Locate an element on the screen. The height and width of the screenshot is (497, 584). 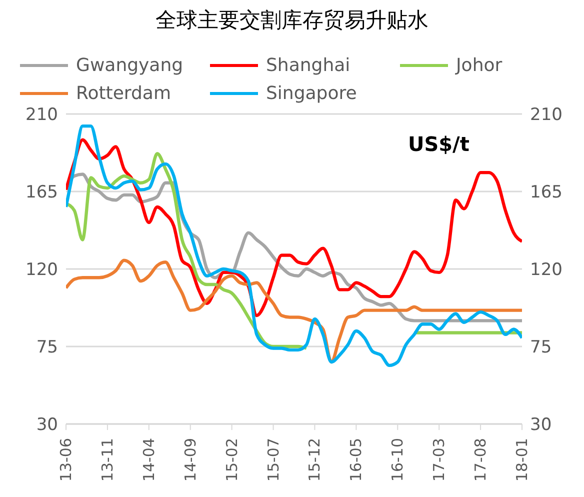
legend-label: Shanghai is located at coordinates (308, 65).